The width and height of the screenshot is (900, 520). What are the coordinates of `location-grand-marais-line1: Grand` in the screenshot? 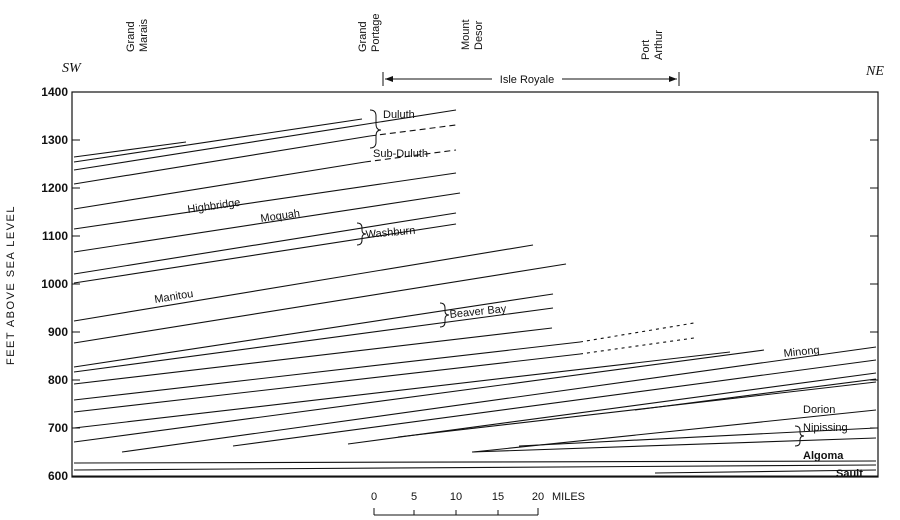 It's located at (131, 36).